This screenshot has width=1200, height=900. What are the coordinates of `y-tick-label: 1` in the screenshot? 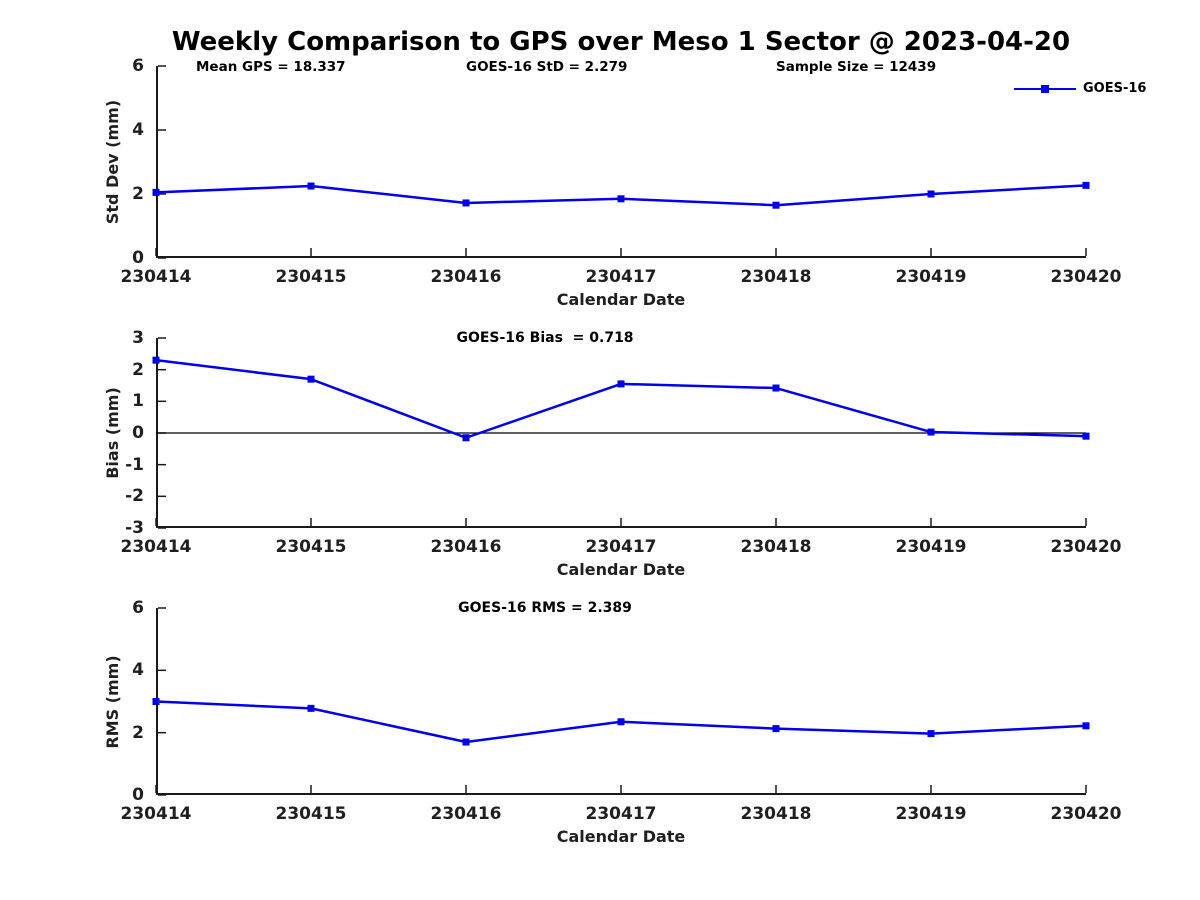 It's located at (138, 401).